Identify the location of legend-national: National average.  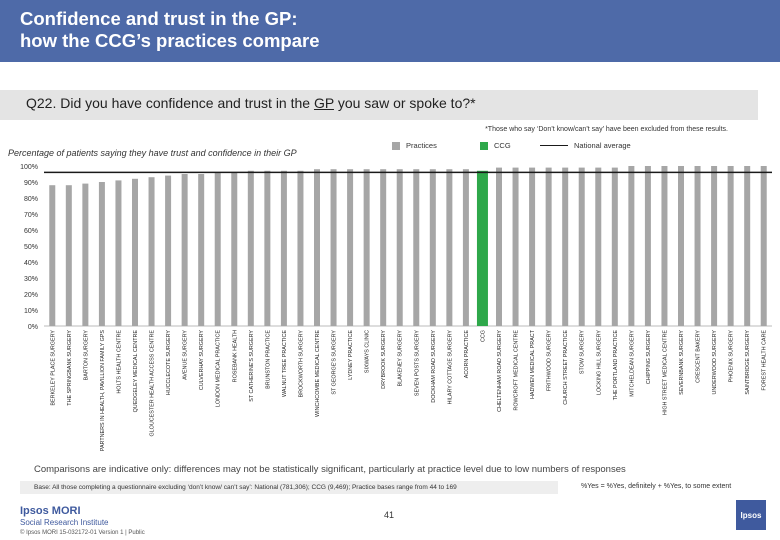
(585, 145).